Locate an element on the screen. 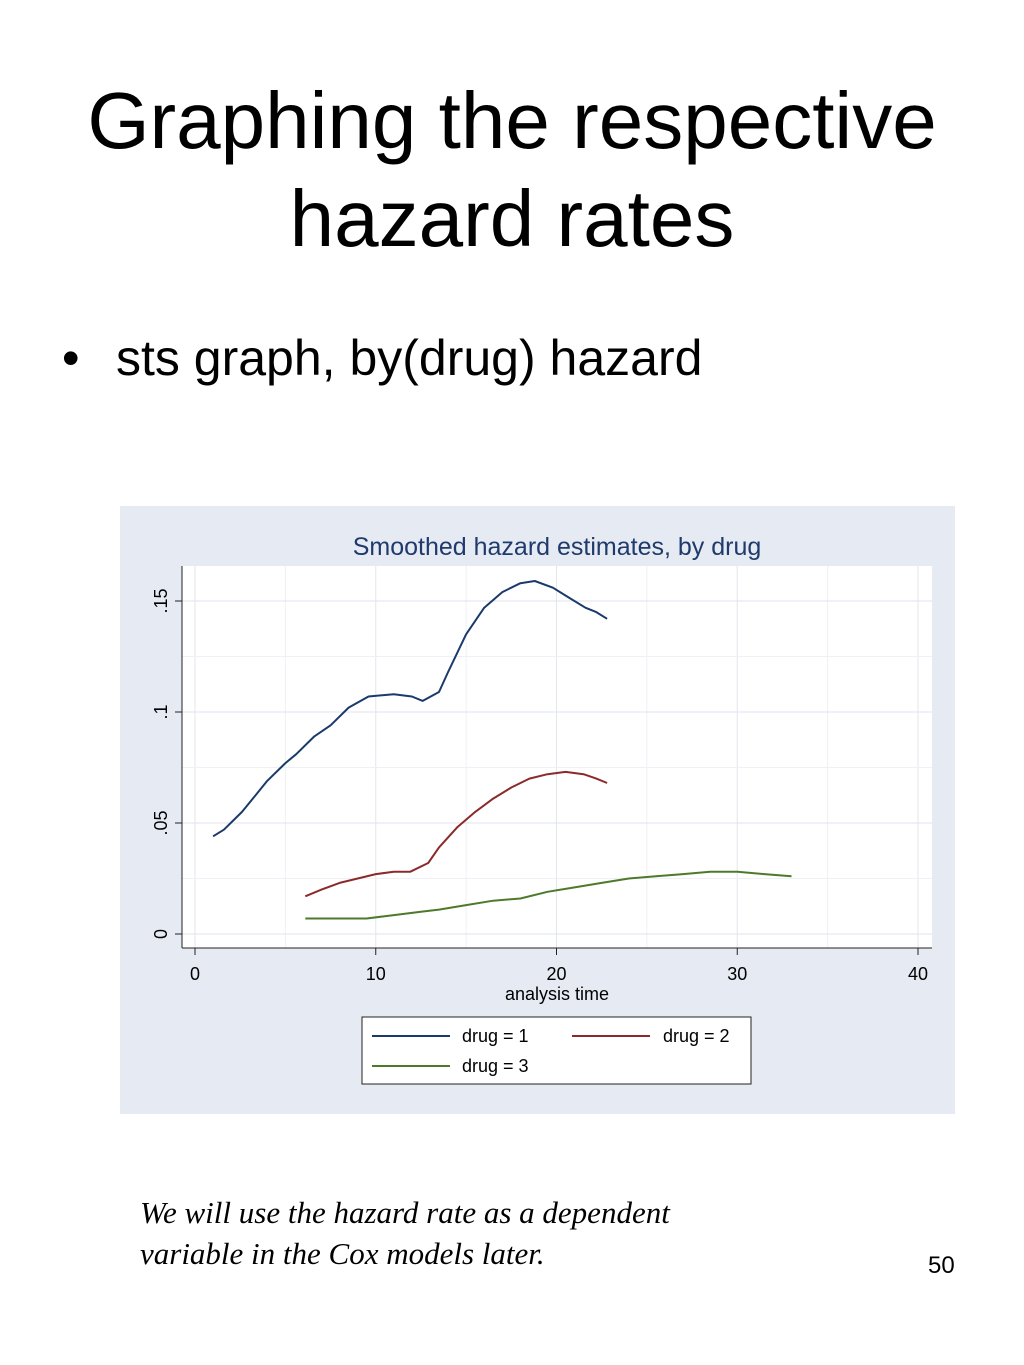 Image resolution: width=1024 pixels, height=1365 pixels. chart-title: Smoothed hazard estimates, by drug is located at coordinates (557, 547).